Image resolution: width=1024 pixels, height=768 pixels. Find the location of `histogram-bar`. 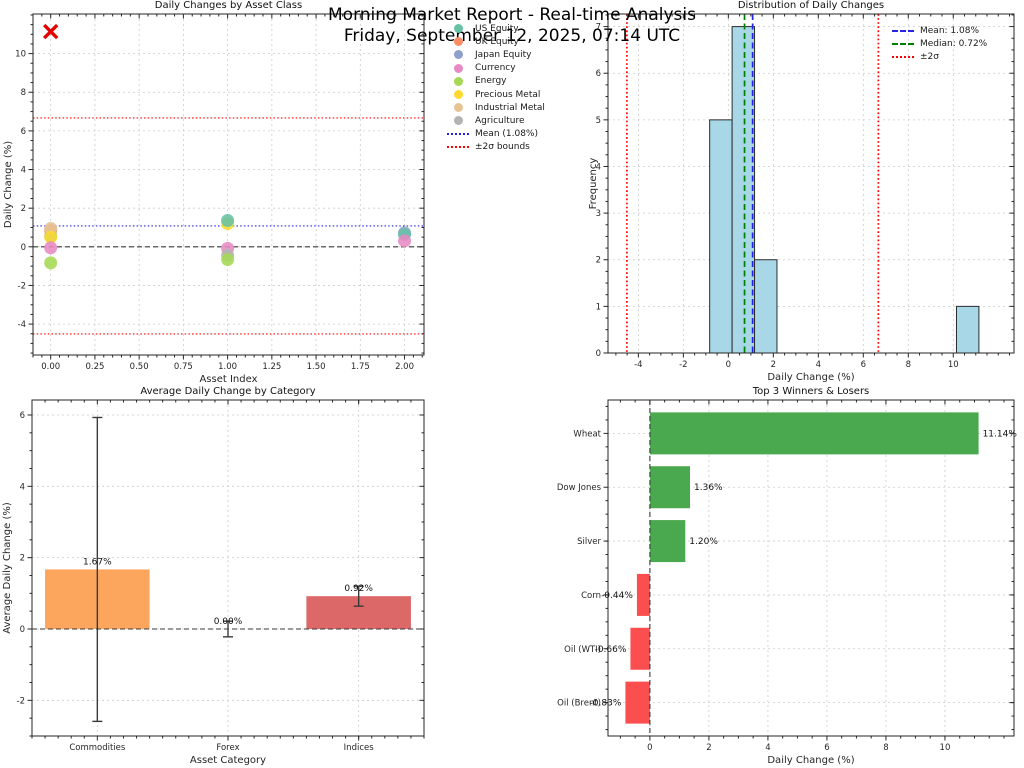

histogram-bar is located at coordinates (766, 306).